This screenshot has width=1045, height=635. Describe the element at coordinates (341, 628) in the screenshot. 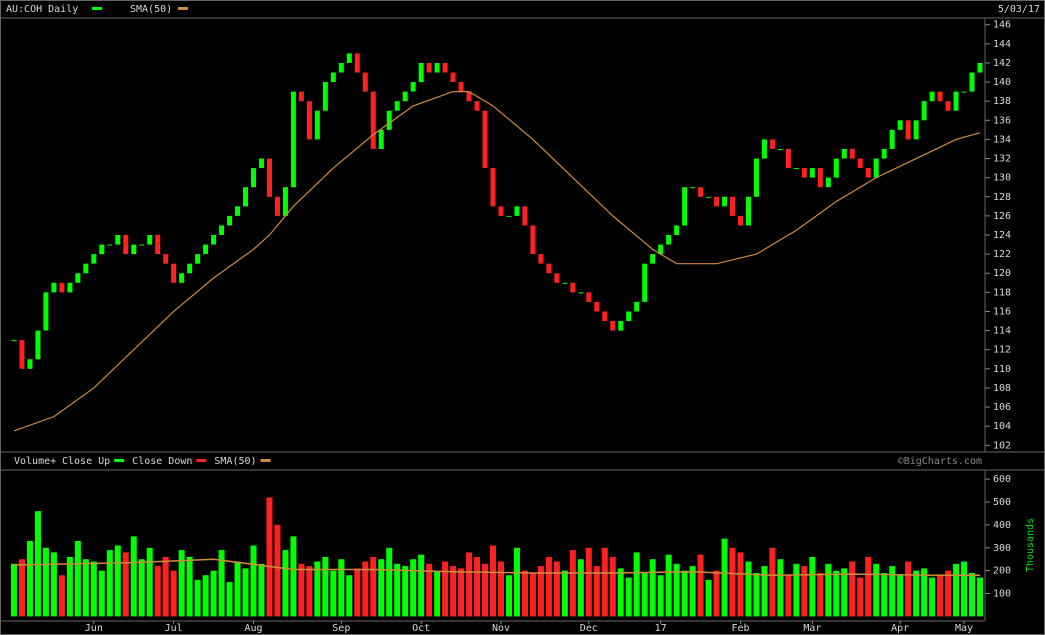

I see `x-tick-label: Sep` at that location.